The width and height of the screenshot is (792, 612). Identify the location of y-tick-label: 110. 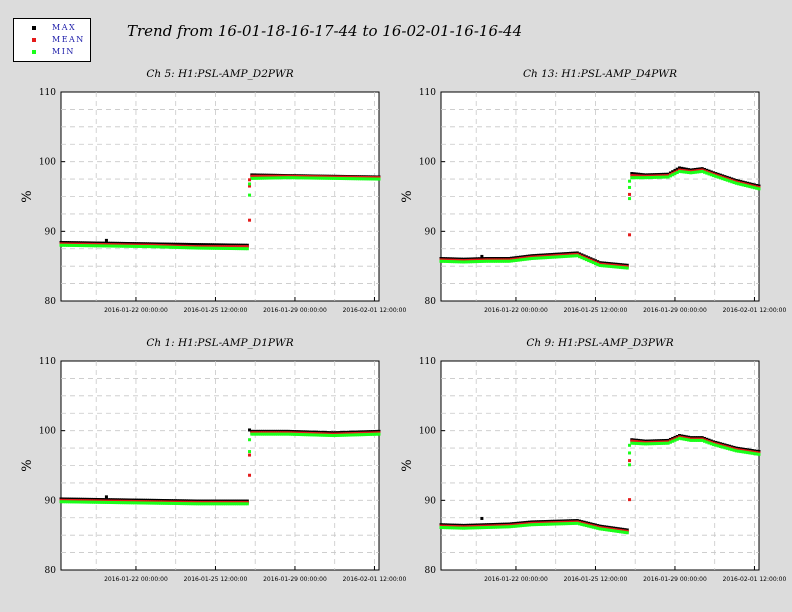
(47, 362).